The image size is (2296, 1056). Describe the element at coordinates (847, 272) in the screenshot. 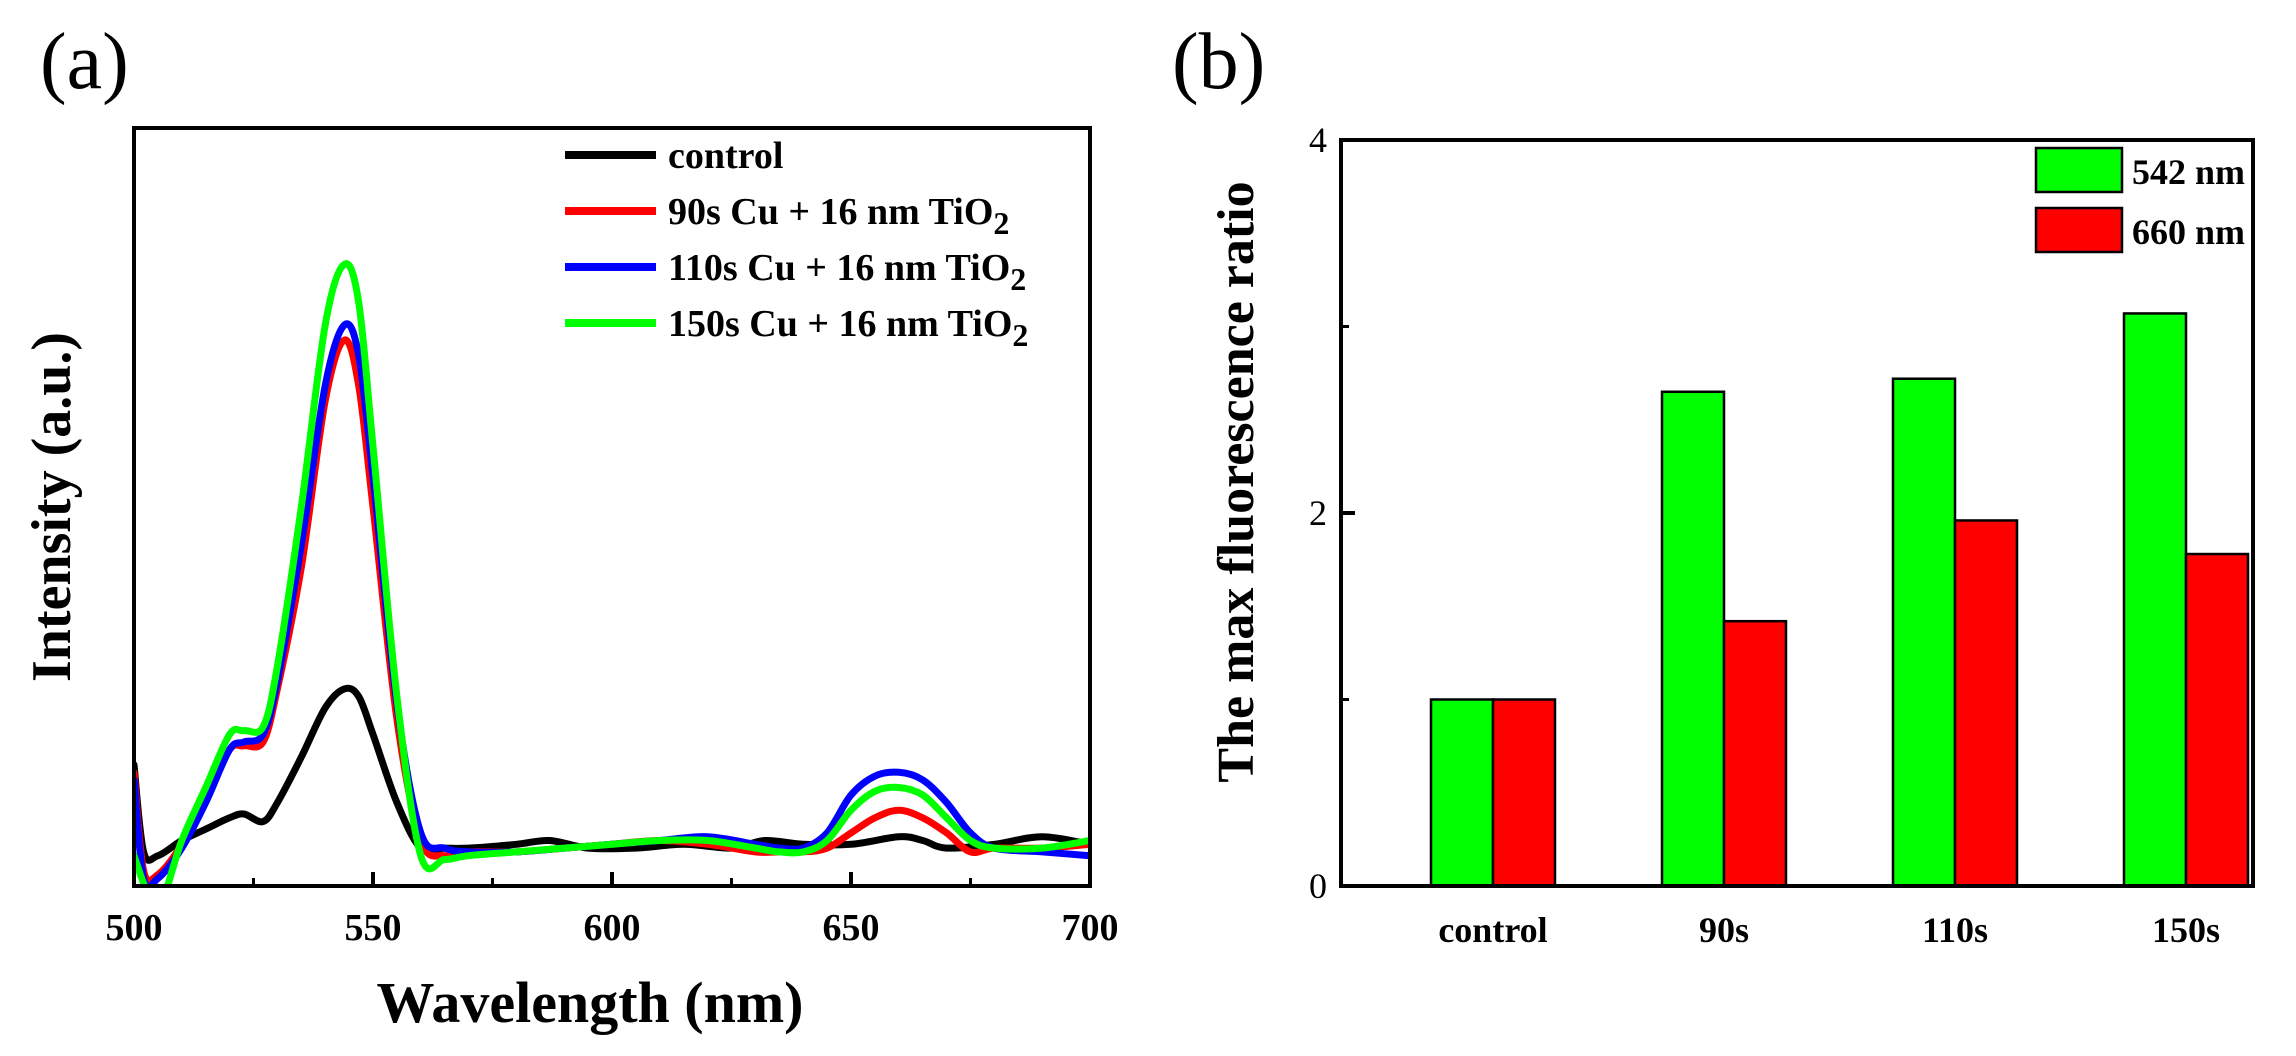

I see `legend-label-2: 110s Cu + 16 nm TiO2` at that location.